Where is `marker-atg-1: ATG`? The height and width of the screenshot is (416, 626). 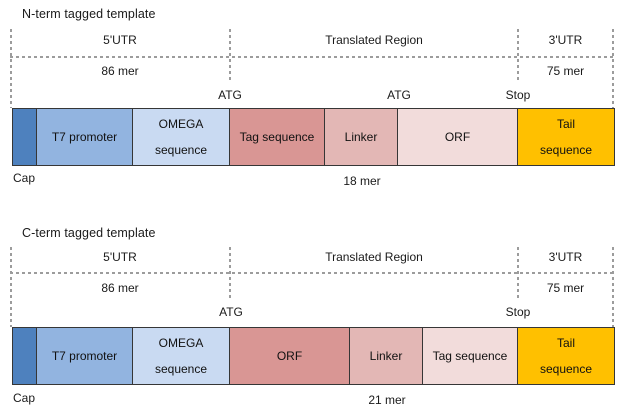 marker-atg-1: ATG is located at coordinates (230, 95).